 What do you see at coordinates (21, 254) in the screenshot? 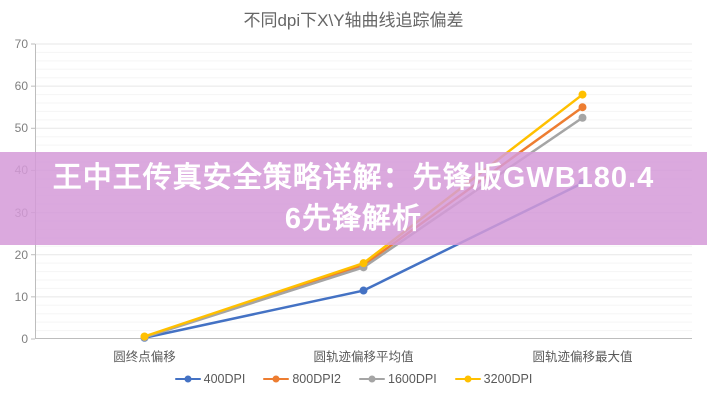
I see `y-axis-label: 20` at bounding box center [21, 254].